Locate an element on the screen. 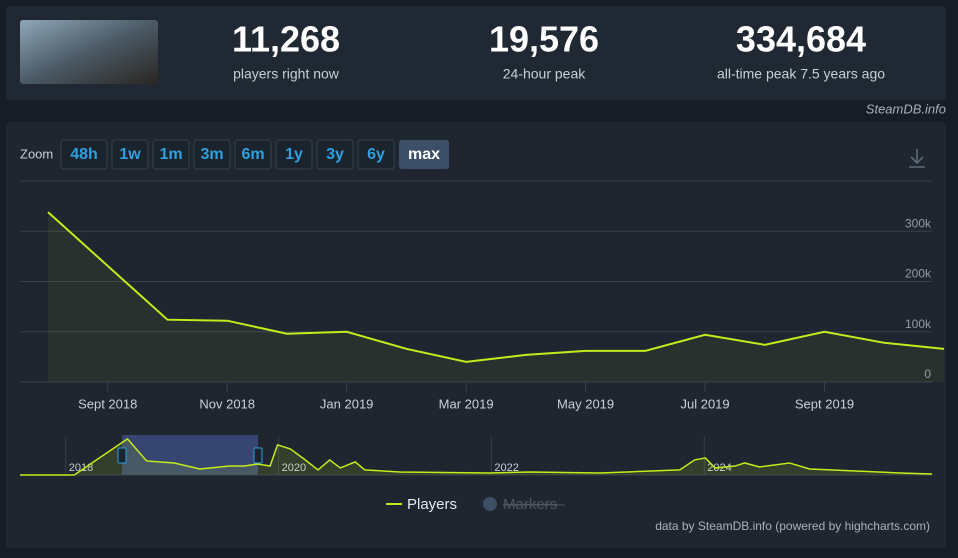 The image size is (958, 558). stat-label: players right now is located at coordinates (286, 74).